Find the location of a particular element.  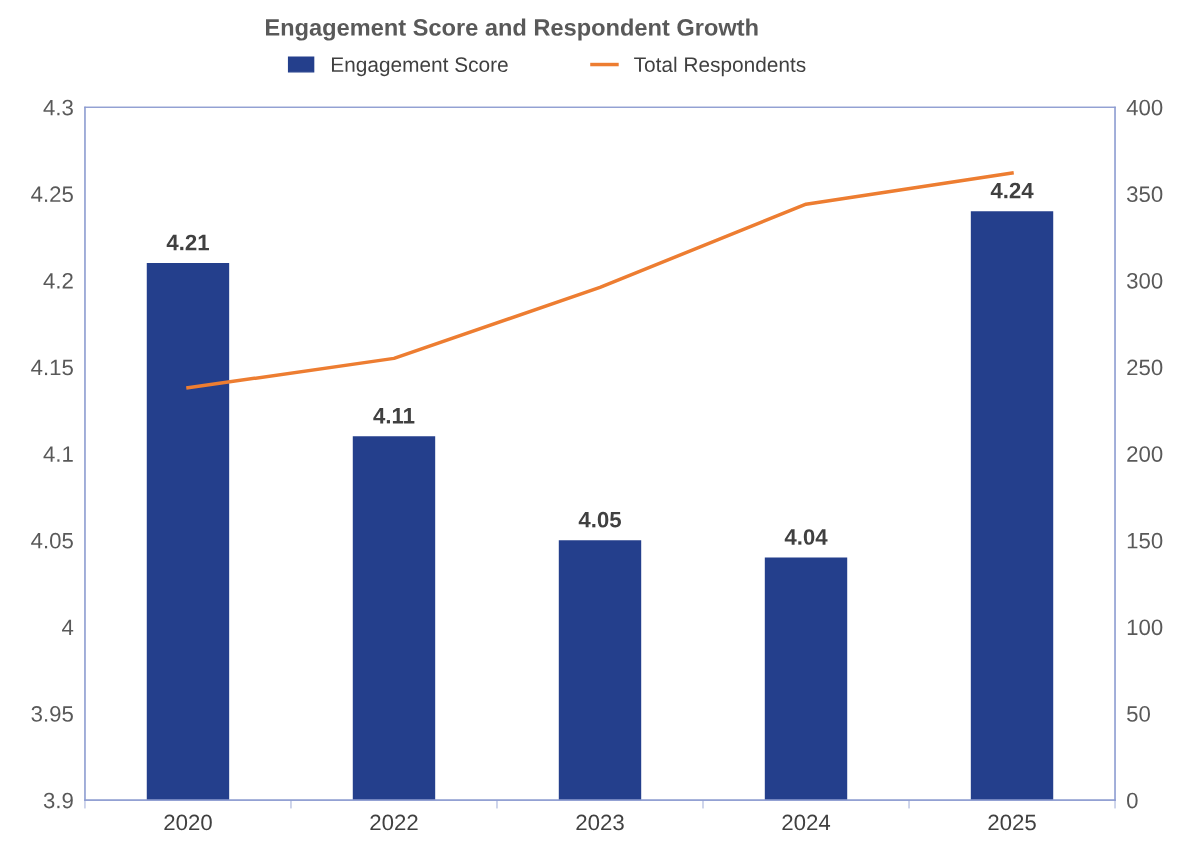

y2-tick-label: 400 is located at coordinates (1144, 107).